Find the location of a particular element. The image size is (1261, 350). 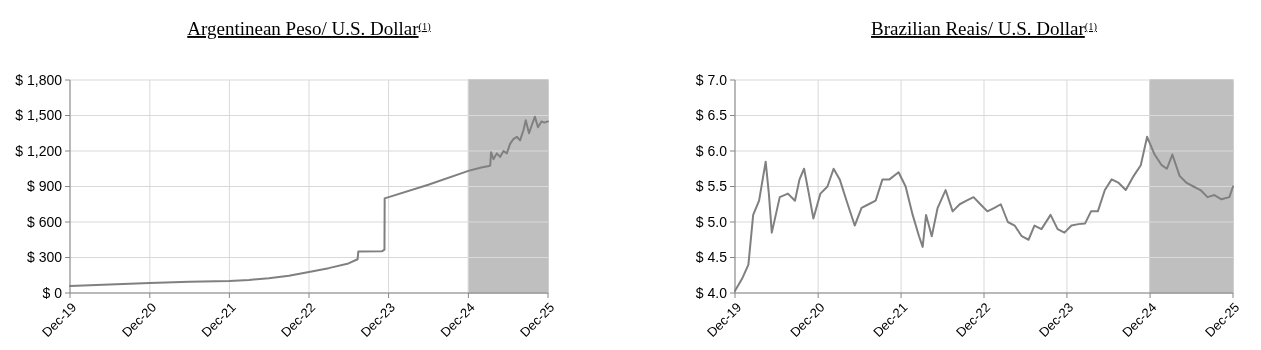

chart-title: Brazilian Reais/ U.S. Dollar$^{(1)}$ is located at coordinates (984, 28).